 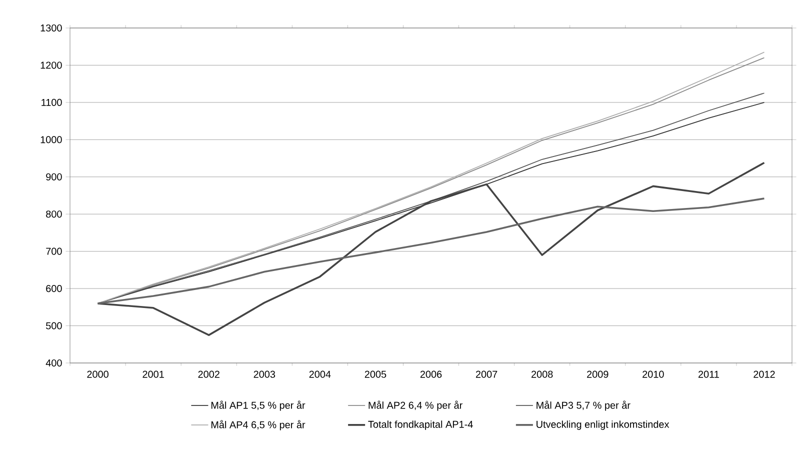 I want to click on y-tick-label: 500, so click(x=54, y=326).